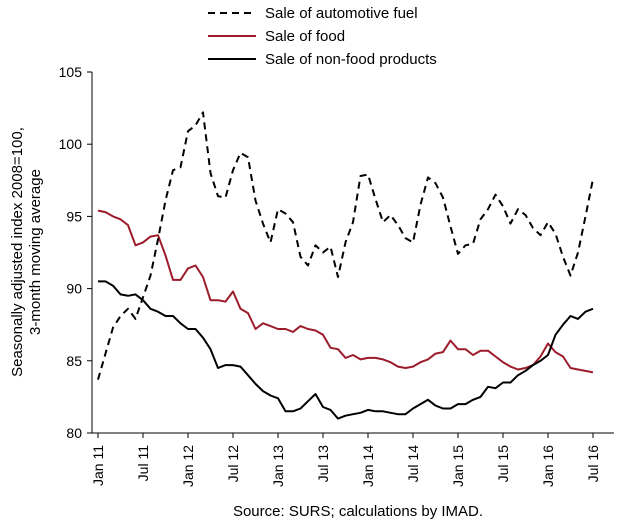  Describe the element at coordinates (351, 59) in the screenshot. I see `legend-label-non-food: Sale of non-food products` at that location.